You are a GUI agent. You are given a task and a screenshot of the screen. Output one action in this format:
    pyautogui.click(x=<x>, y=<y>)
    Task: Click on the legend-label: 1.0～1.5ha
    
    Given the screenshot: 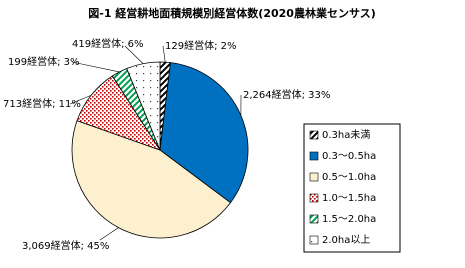 What is the action you would take?
    pyautogui.click(x=349, y=198)
    